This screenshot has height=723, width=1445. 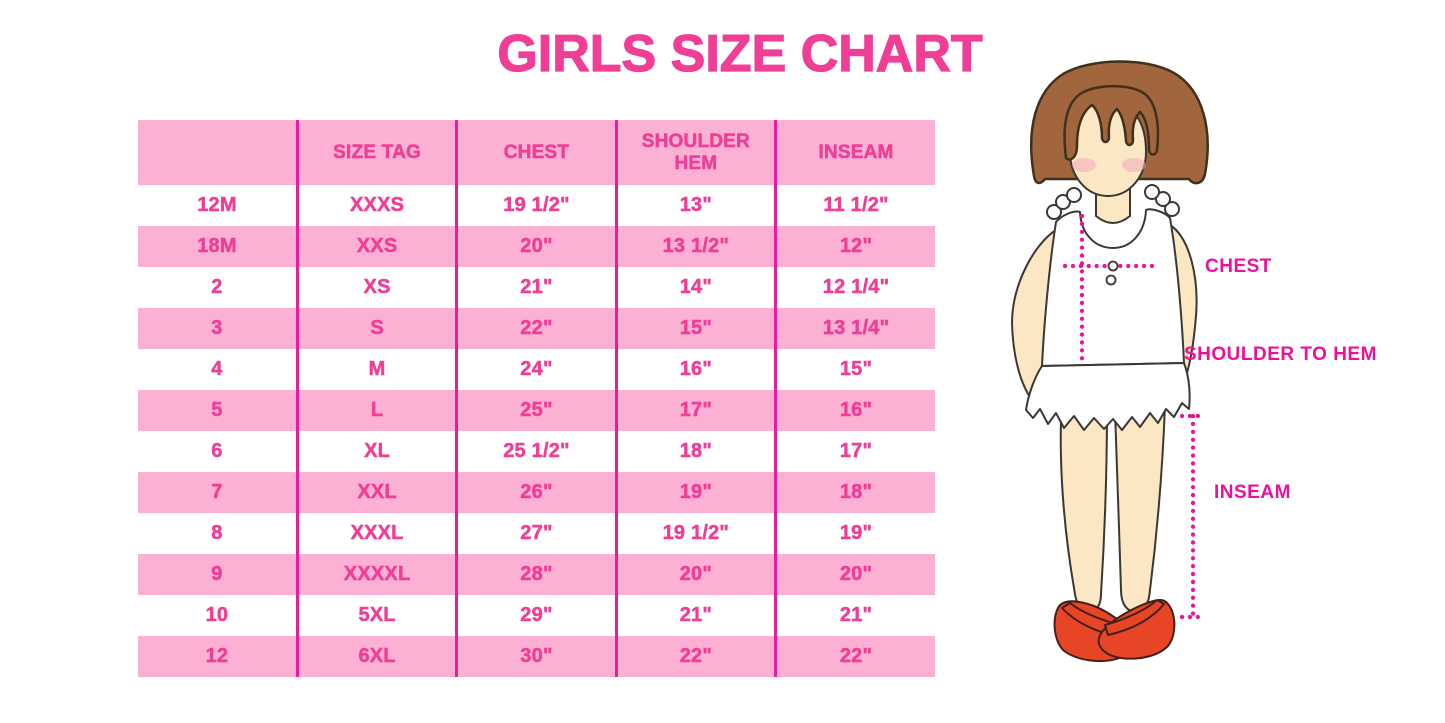 What do you see at coordinates (695, 246) in the screenshot?
I see `table-cell: 13 1/2"` at bounding box center [695, 246].